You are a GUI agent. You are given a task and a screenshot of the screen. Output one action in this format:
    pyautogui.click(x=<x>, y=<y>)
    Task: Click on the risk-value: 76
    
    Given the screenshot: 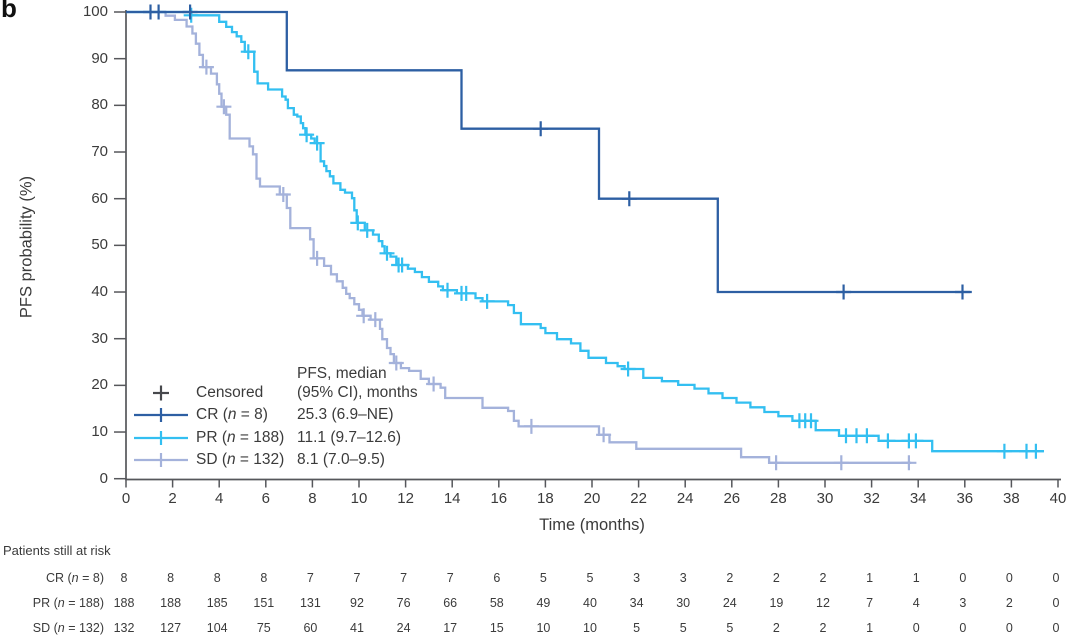 What is the action you would take?
    pyautogui.click(x=403, y=603)
    